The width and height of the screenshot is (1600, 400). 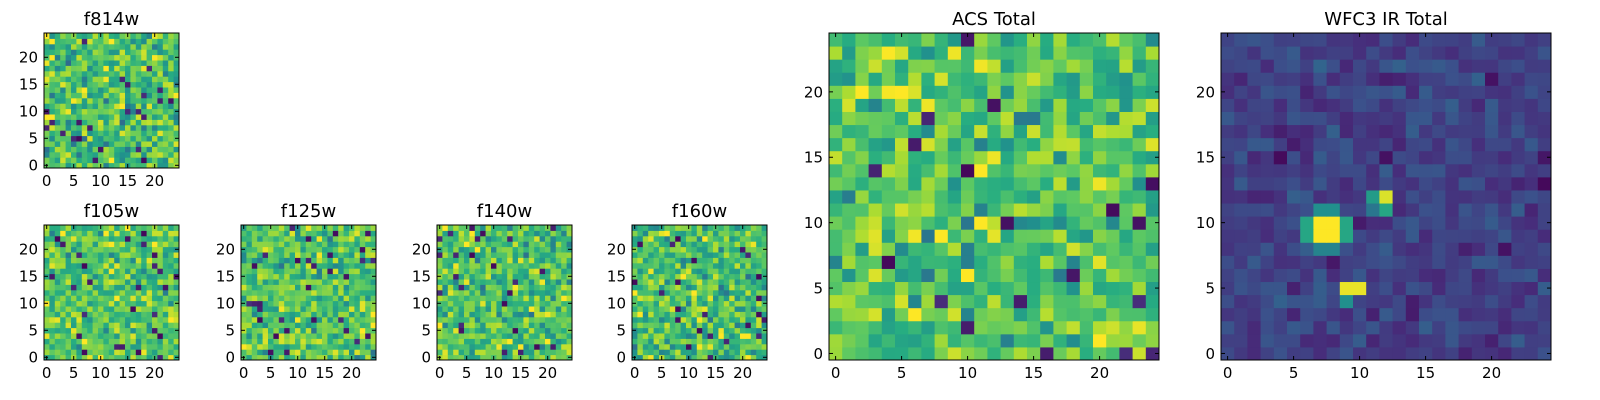 What do you see at coordinates (715, 373) in the screenshot?
I see `x-tick-label: 15` at bounding box center [715, 373].